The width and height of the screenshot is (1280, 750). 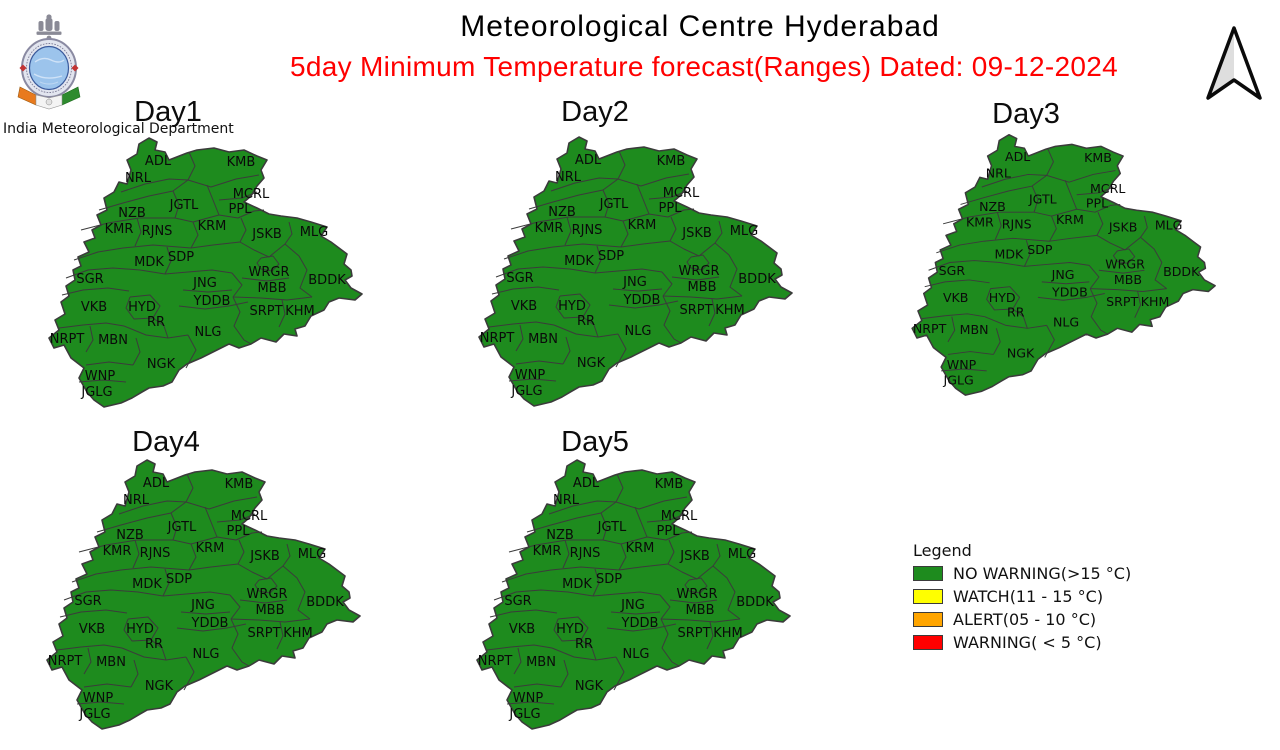 What do you see at coordinates (179, 579) in the screenshot?
I see `district-label-sdp: SDP` at bounding box center [179, 579].